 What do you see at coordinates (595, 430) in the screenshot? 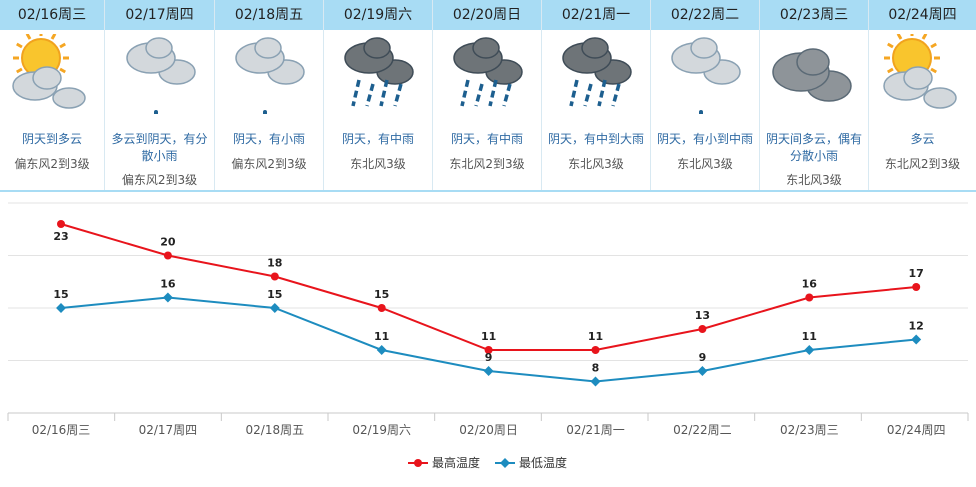
I see `x-tick-label: 02/21周一` at bounding box center [595, 430].